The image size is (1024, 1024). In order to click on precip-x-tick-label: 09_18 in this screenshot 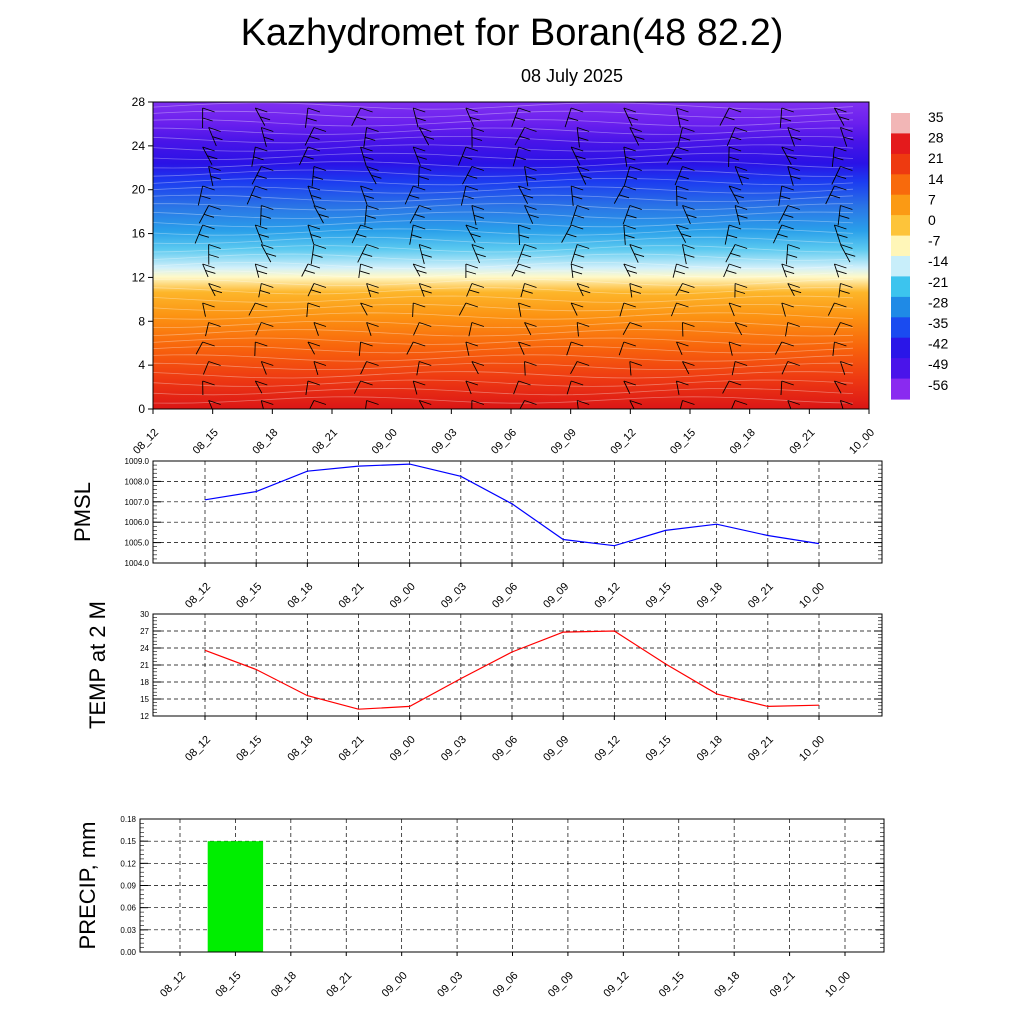, I will do `click(727, 985)`.